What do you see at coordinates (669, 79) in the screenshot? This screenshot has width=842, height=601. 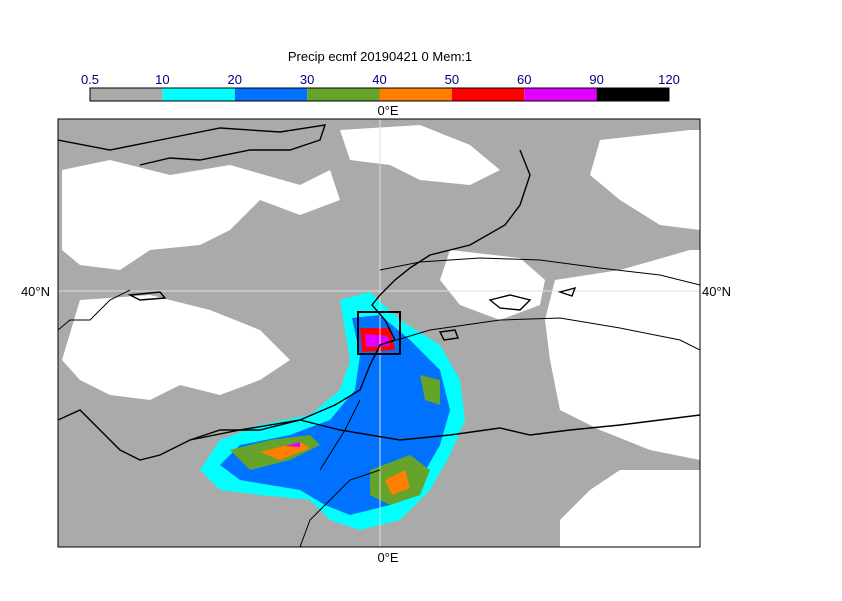 I see `colorbar-label: 120` at bounding box center [669, 79].